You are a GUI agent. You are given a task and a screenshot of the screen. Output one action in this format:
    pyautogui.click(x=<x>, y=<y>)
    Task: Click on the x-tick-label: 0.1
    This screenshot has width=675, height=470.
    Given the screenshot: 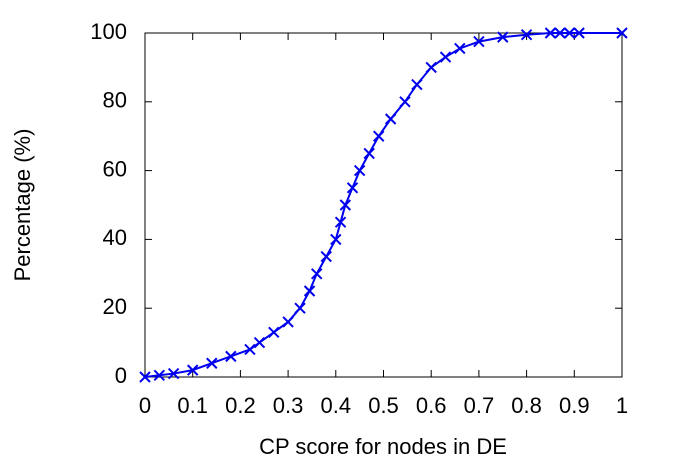 What is the action you would take?
    pyautogui.click(x=192, y=405)
    